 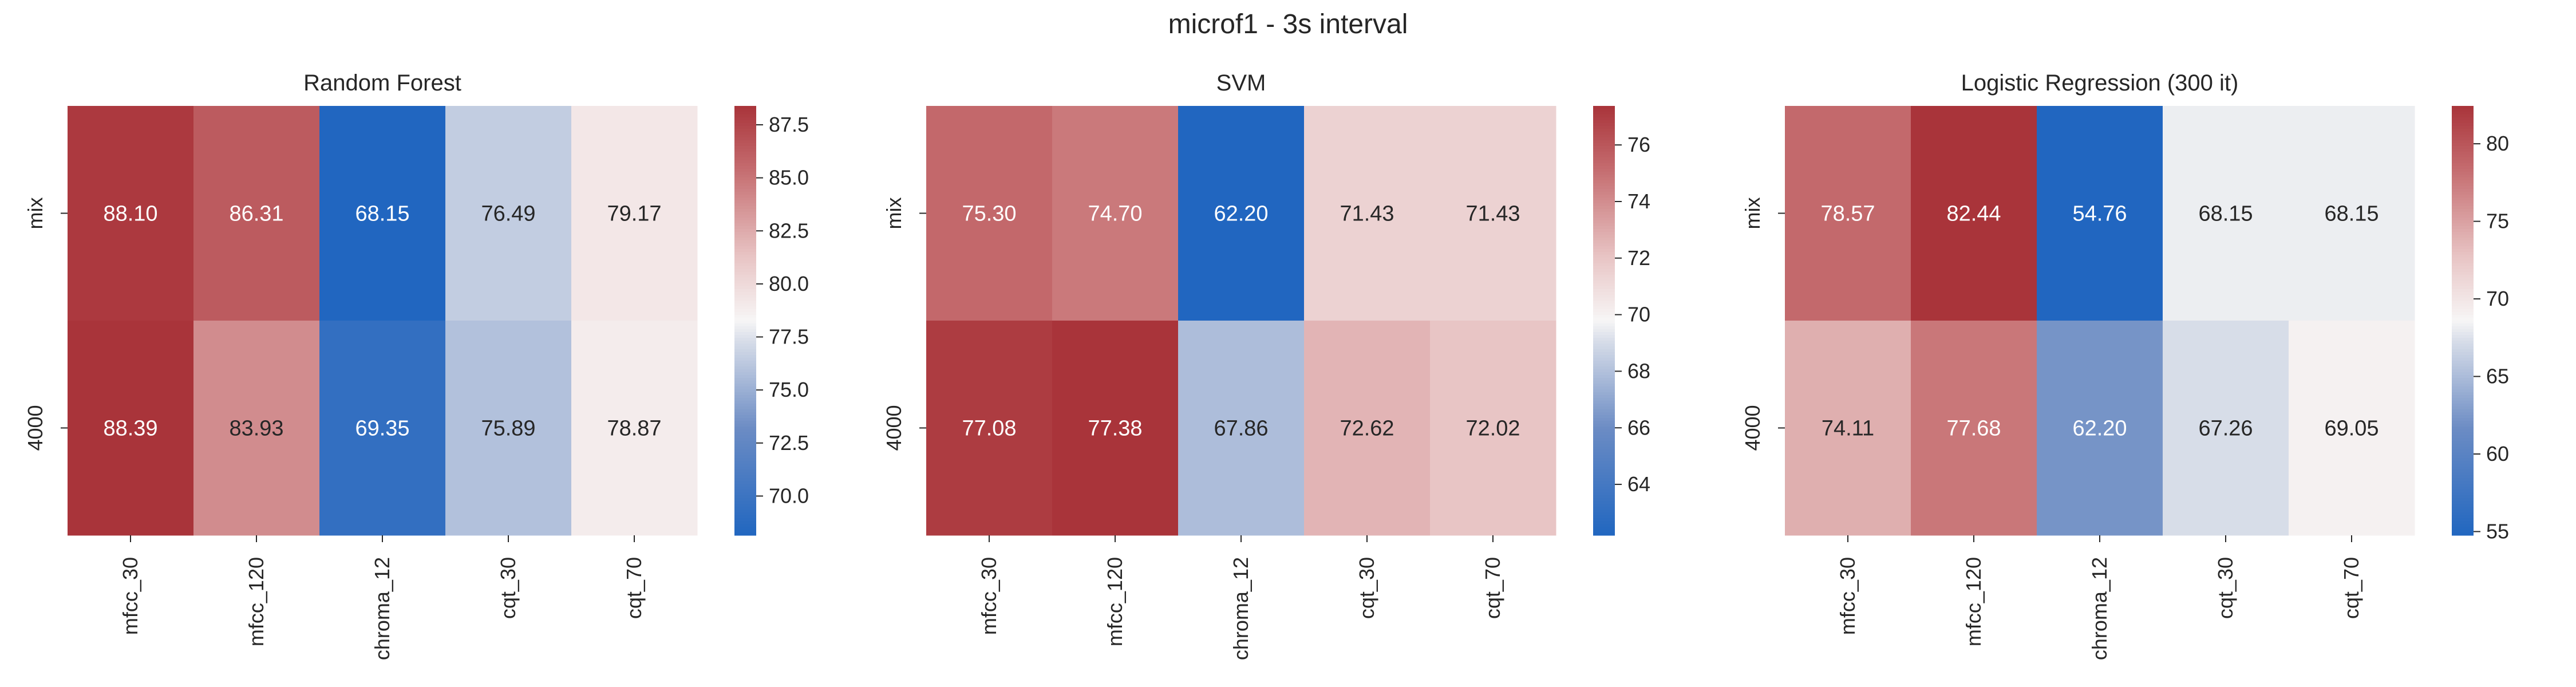 What do you see at coordinates (1638, 144) in the screenshot?
I see `colorbar-tick-label: 76` at bounding box center [1638, 144].